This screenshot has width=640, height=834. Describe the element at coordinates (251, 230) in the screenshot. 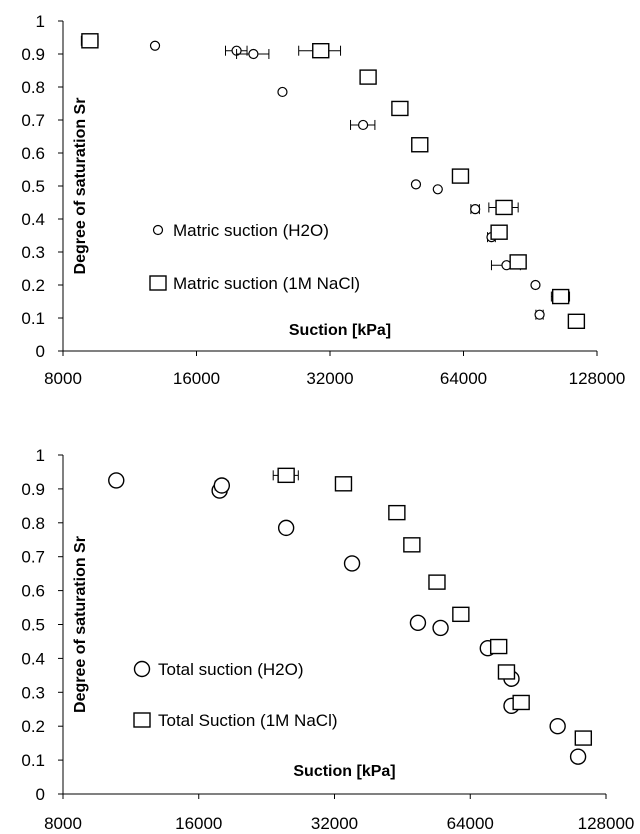

I see `legend-label: Matric suction (H2O)` at that location.